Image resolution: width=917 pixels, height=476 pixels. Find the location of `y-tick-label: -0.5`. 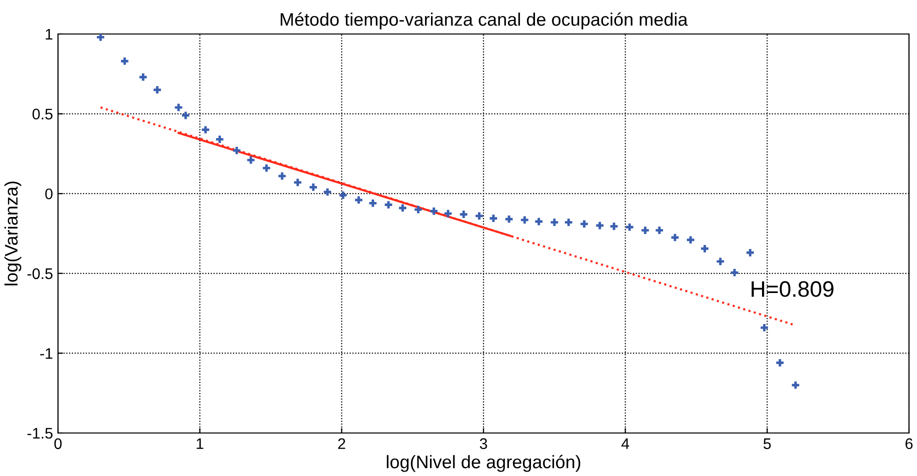

y-tick-label: -0.5 is located at coordinates (39, 274).